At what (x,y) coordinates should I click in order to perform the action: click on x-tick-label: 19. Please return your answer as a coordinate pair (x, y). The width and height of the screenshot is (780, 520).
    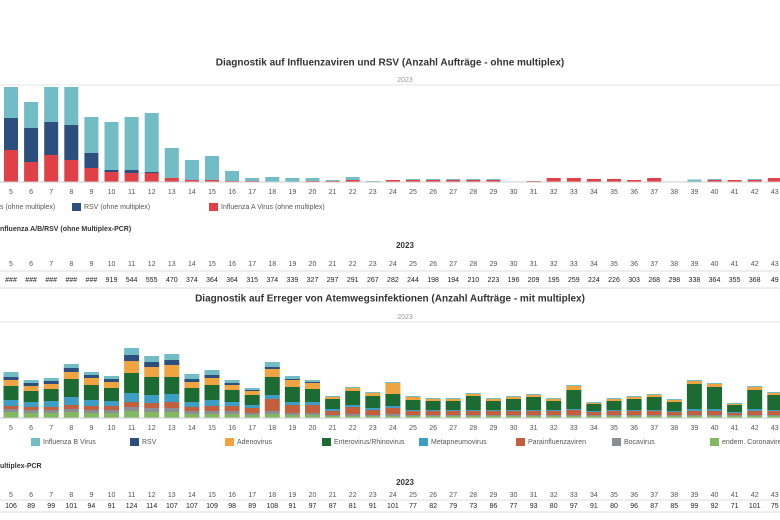
    Looking at the image, I should click on (293, 428).